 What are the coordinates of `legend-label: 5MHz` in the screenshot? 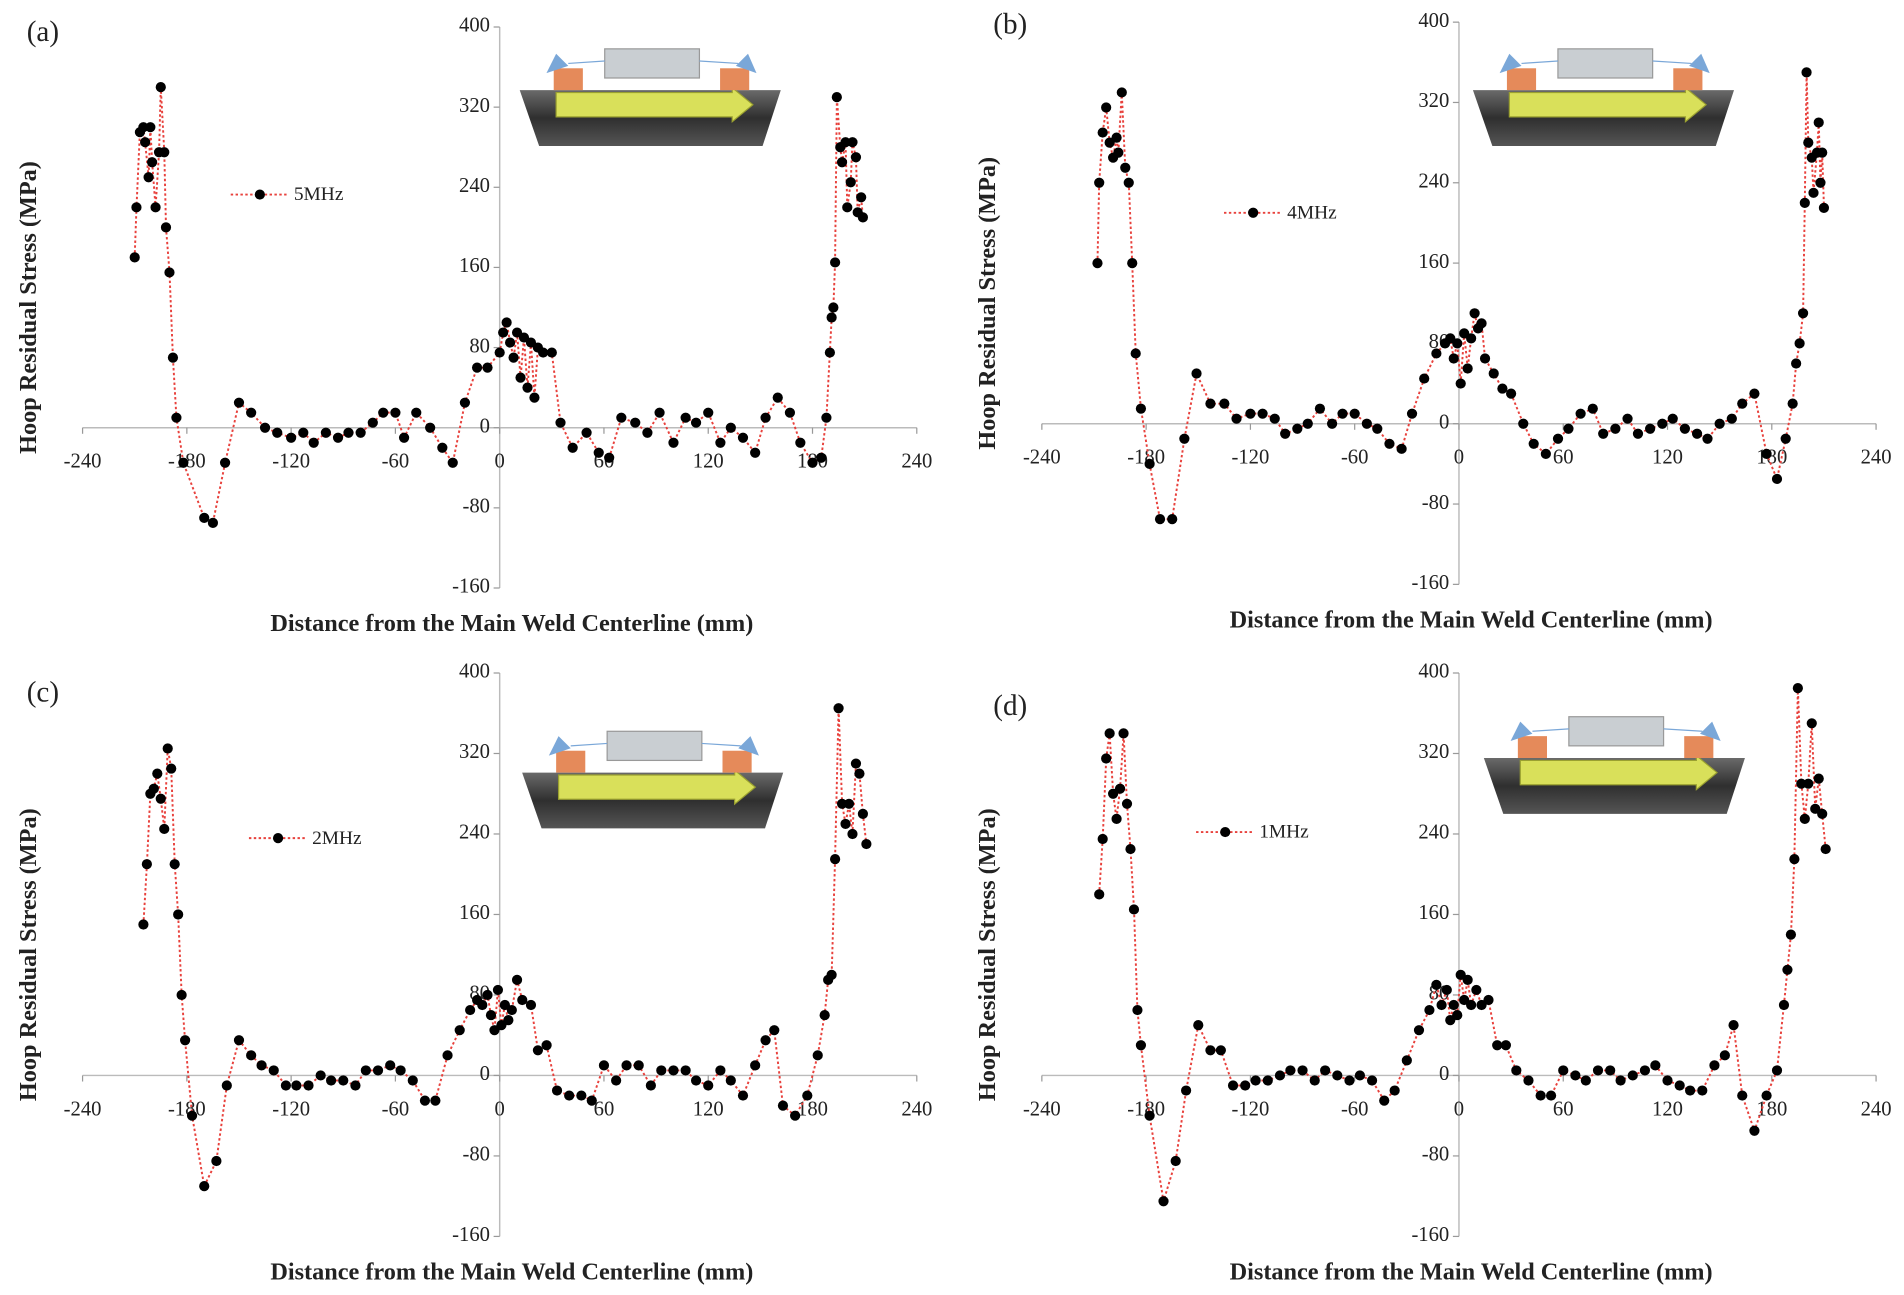 It's located at (319, 194).